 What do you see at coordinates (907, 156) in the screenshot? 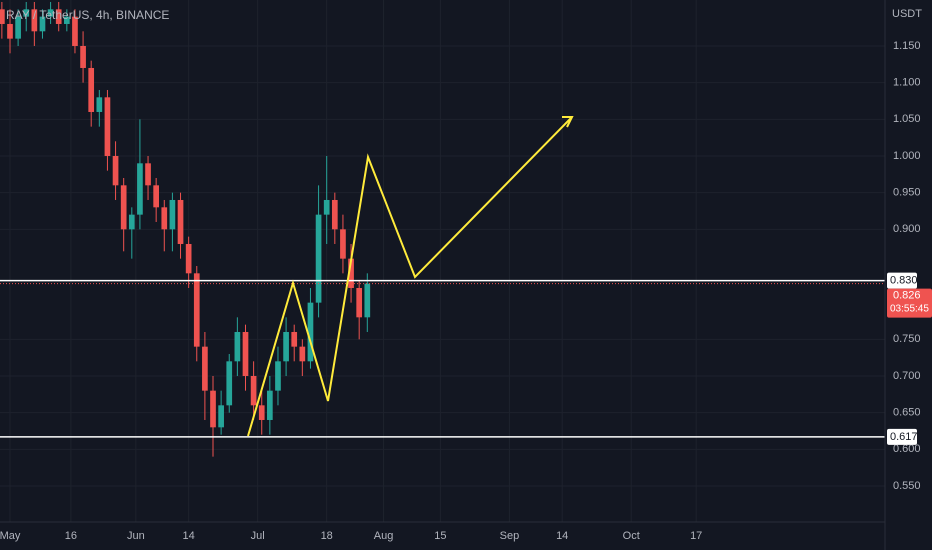
I see `y-tick-label: 1.000` at bounding box center [907, 156].